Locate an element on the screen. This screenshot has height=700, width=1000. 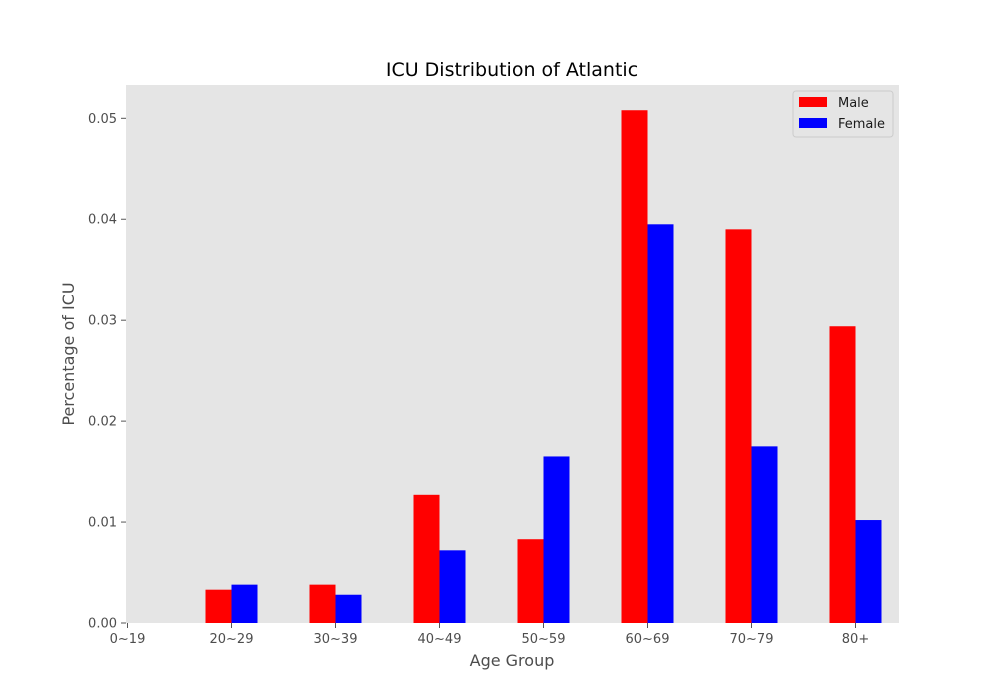
y-tick-label: 0.05 is located at coordinates (102, 119).